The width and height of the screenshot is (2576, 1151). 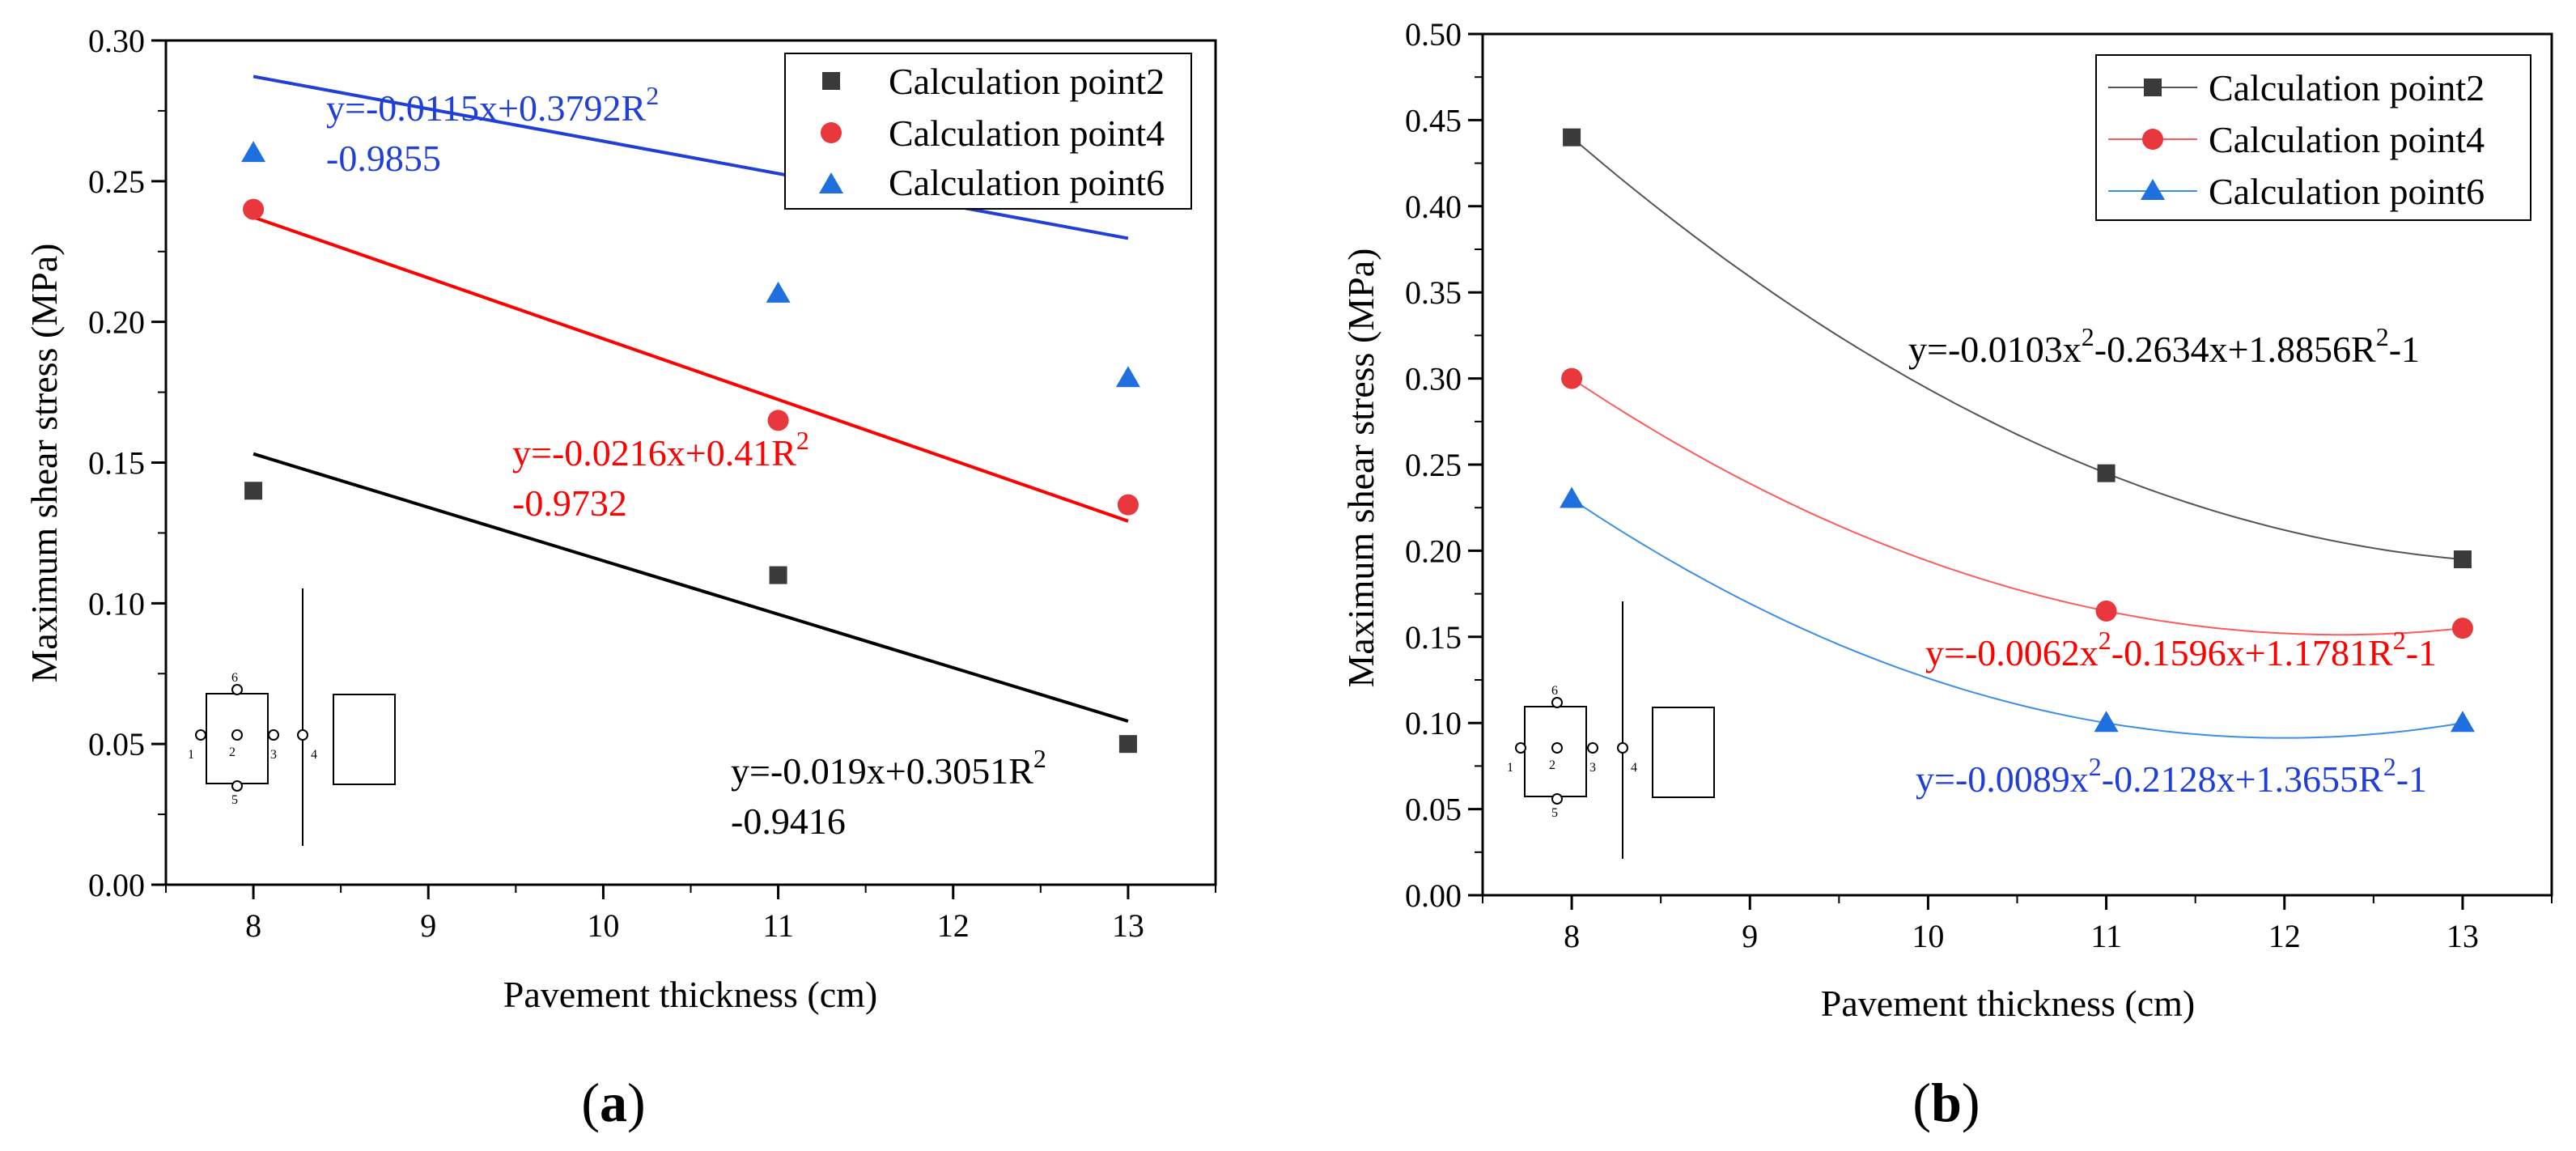 What do you see at coordinates (1995, 349) in the screenshot?
I see `eq-b-point2-p1: y=-0.0103x` at bounding box center [1995, 349].